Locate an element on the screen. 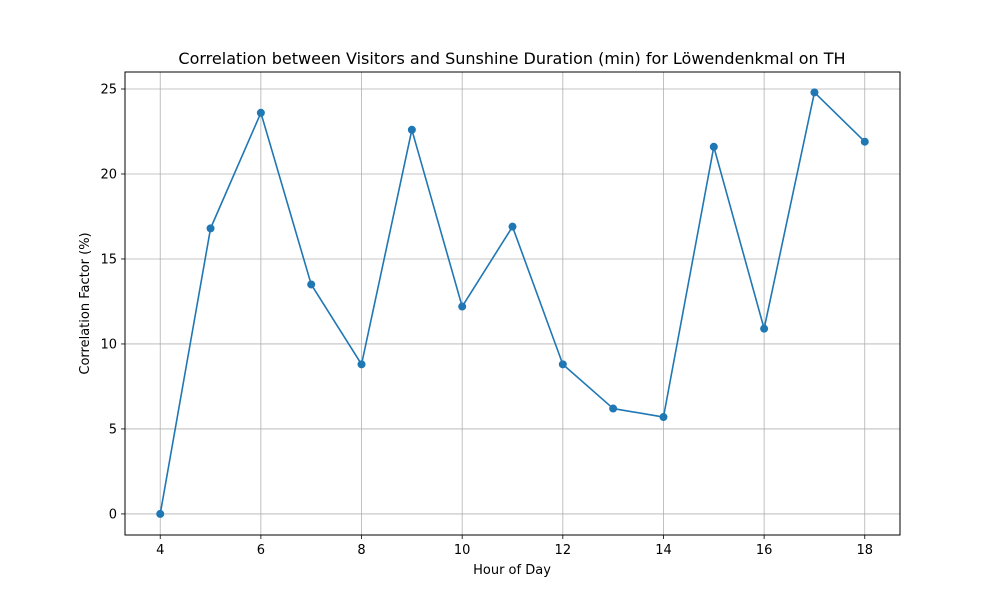 The height and width of the screenshot is (604, 1000). x-tick-label: 4 is located at coordinates (160, 550).